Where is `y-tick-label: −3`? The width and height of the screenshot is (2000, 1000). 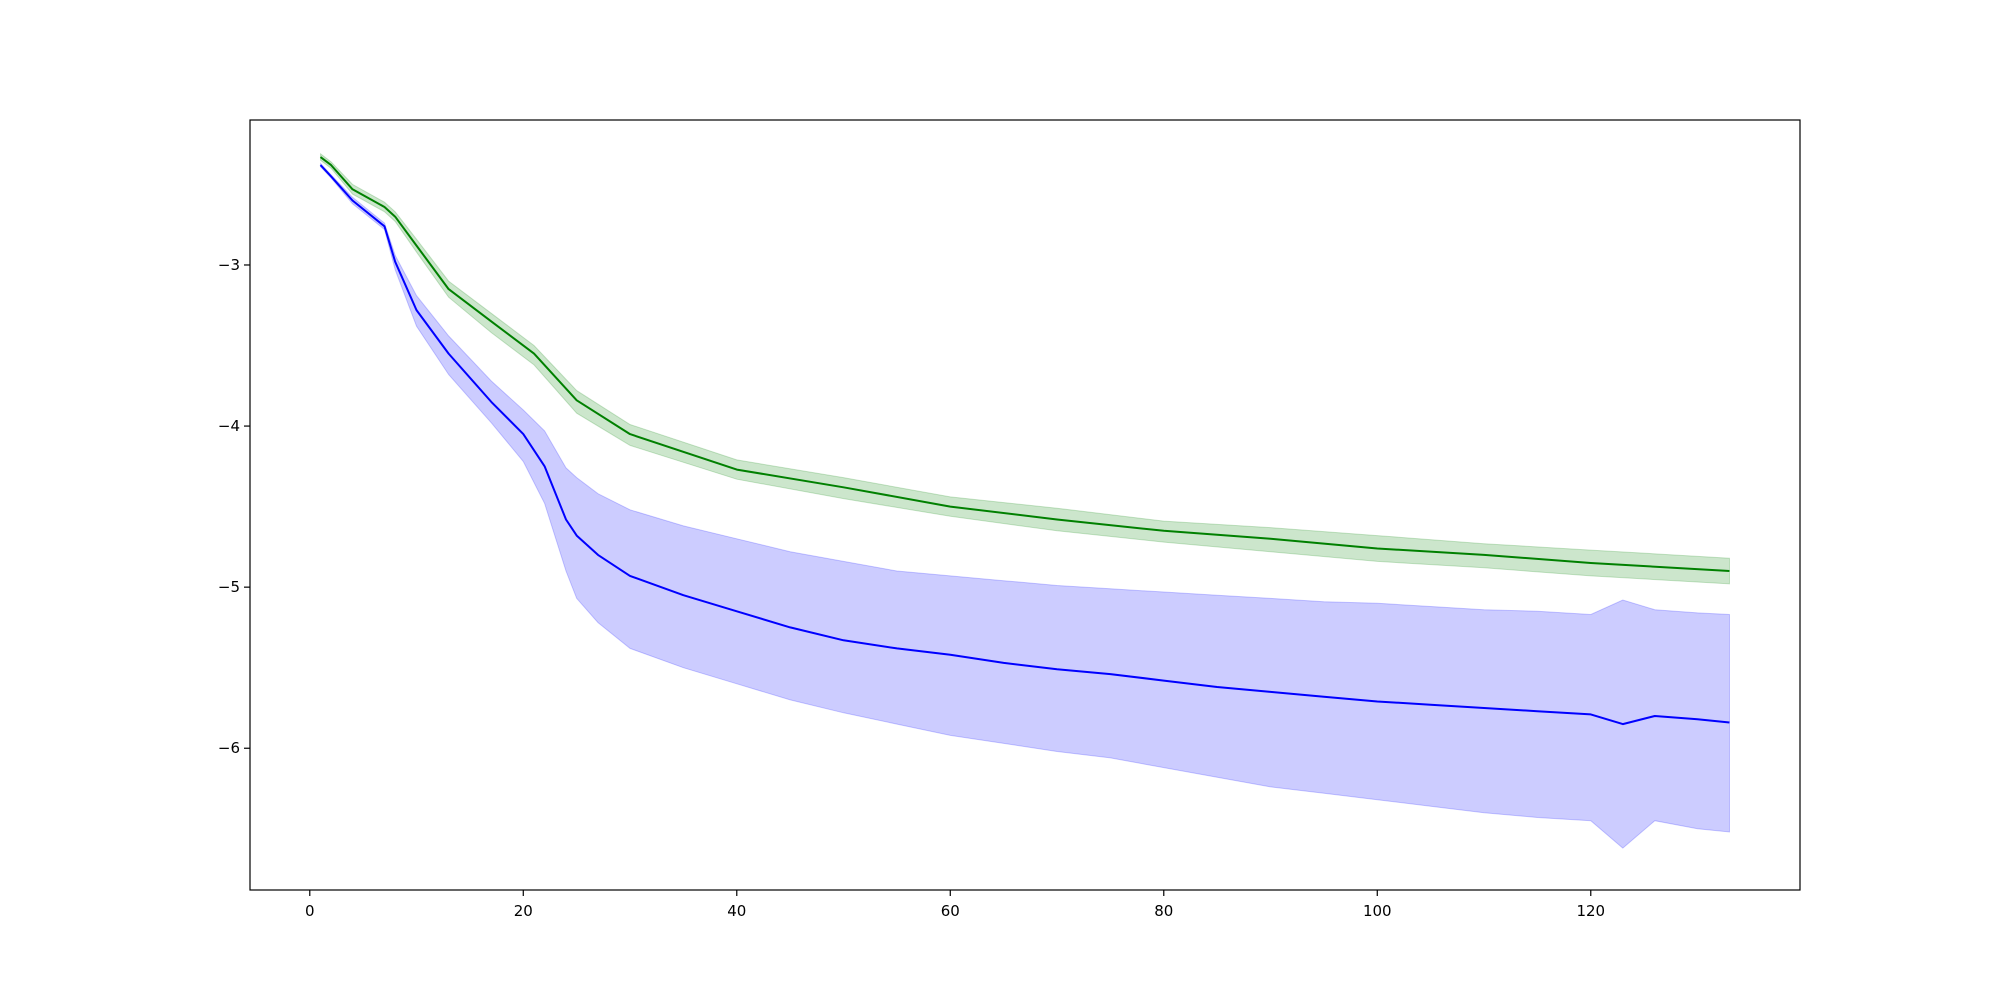
y-tick-label: −3 is located at coordinates (229, 265).